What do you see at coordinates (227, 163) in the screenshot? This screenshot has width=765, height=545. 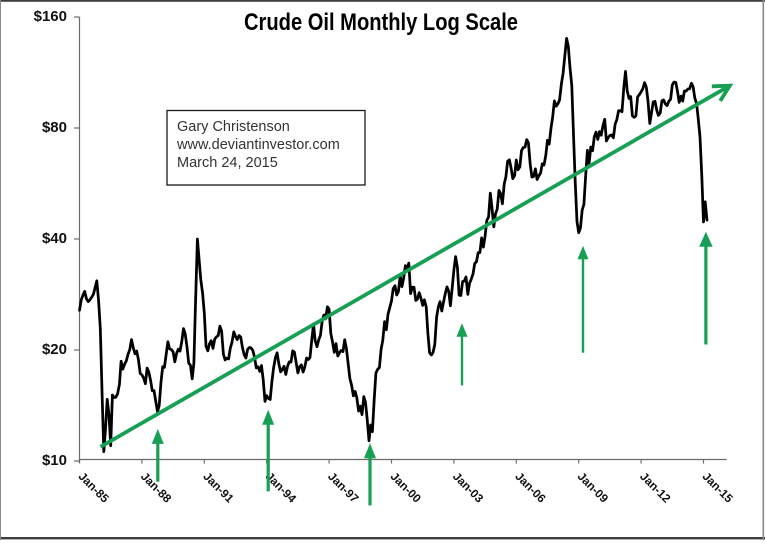 I see `svg-text: March 24, 2015` at bounding box center [227, 163].